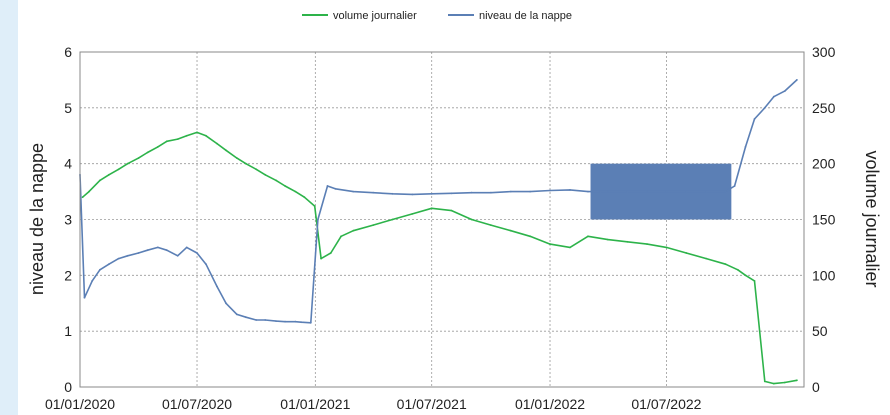  I want to click on y-right-tick-label: 50, so click(820, 331).